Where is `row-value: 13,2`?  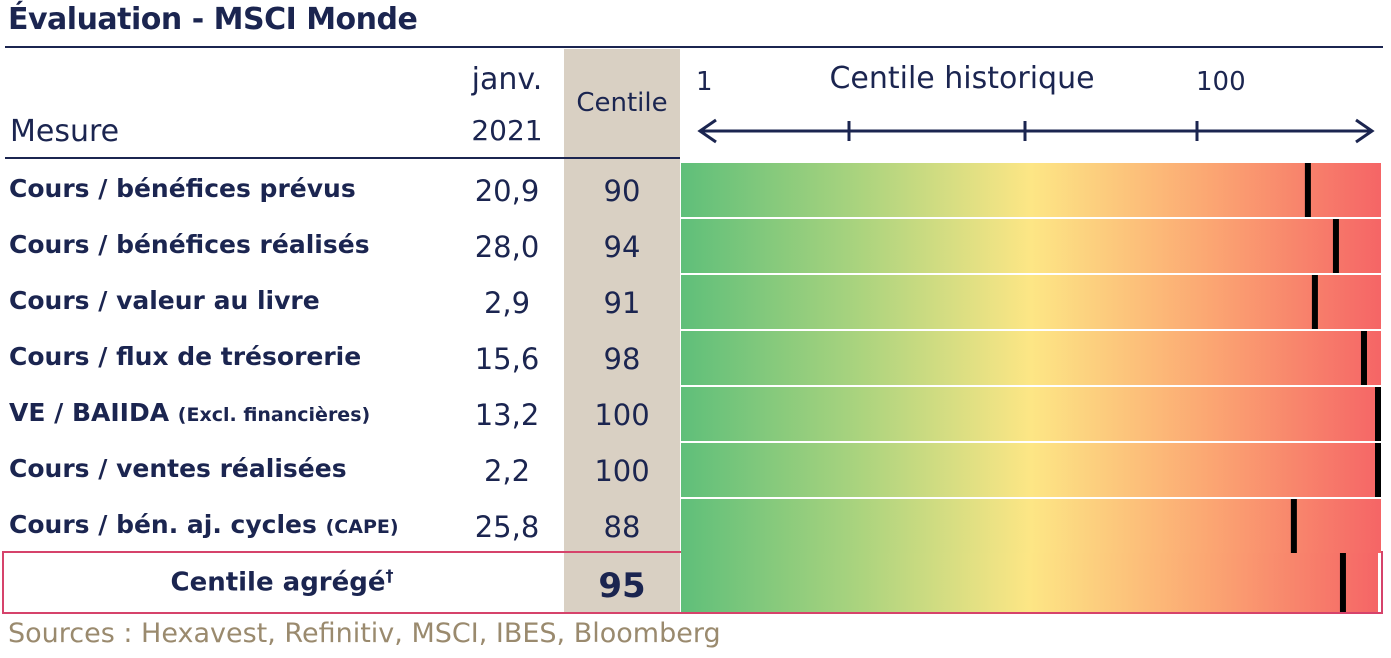 row-value: 13,2 is located at coordinates (507, 415).